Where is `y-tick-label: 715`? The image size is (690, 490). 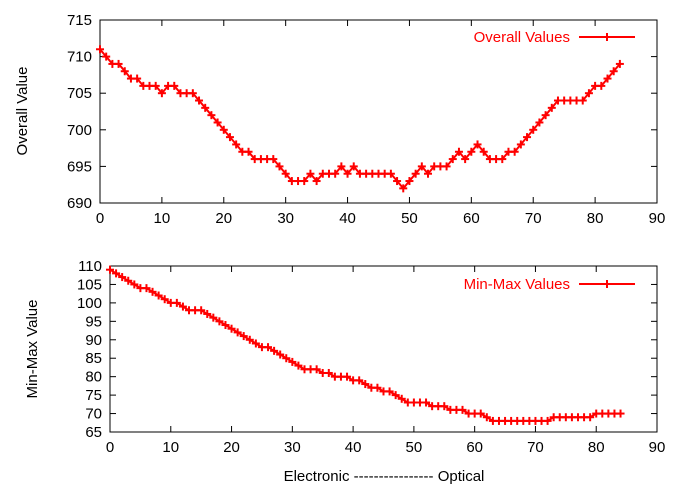 y-tick-label: 715 is located at coordinates (79, 20).